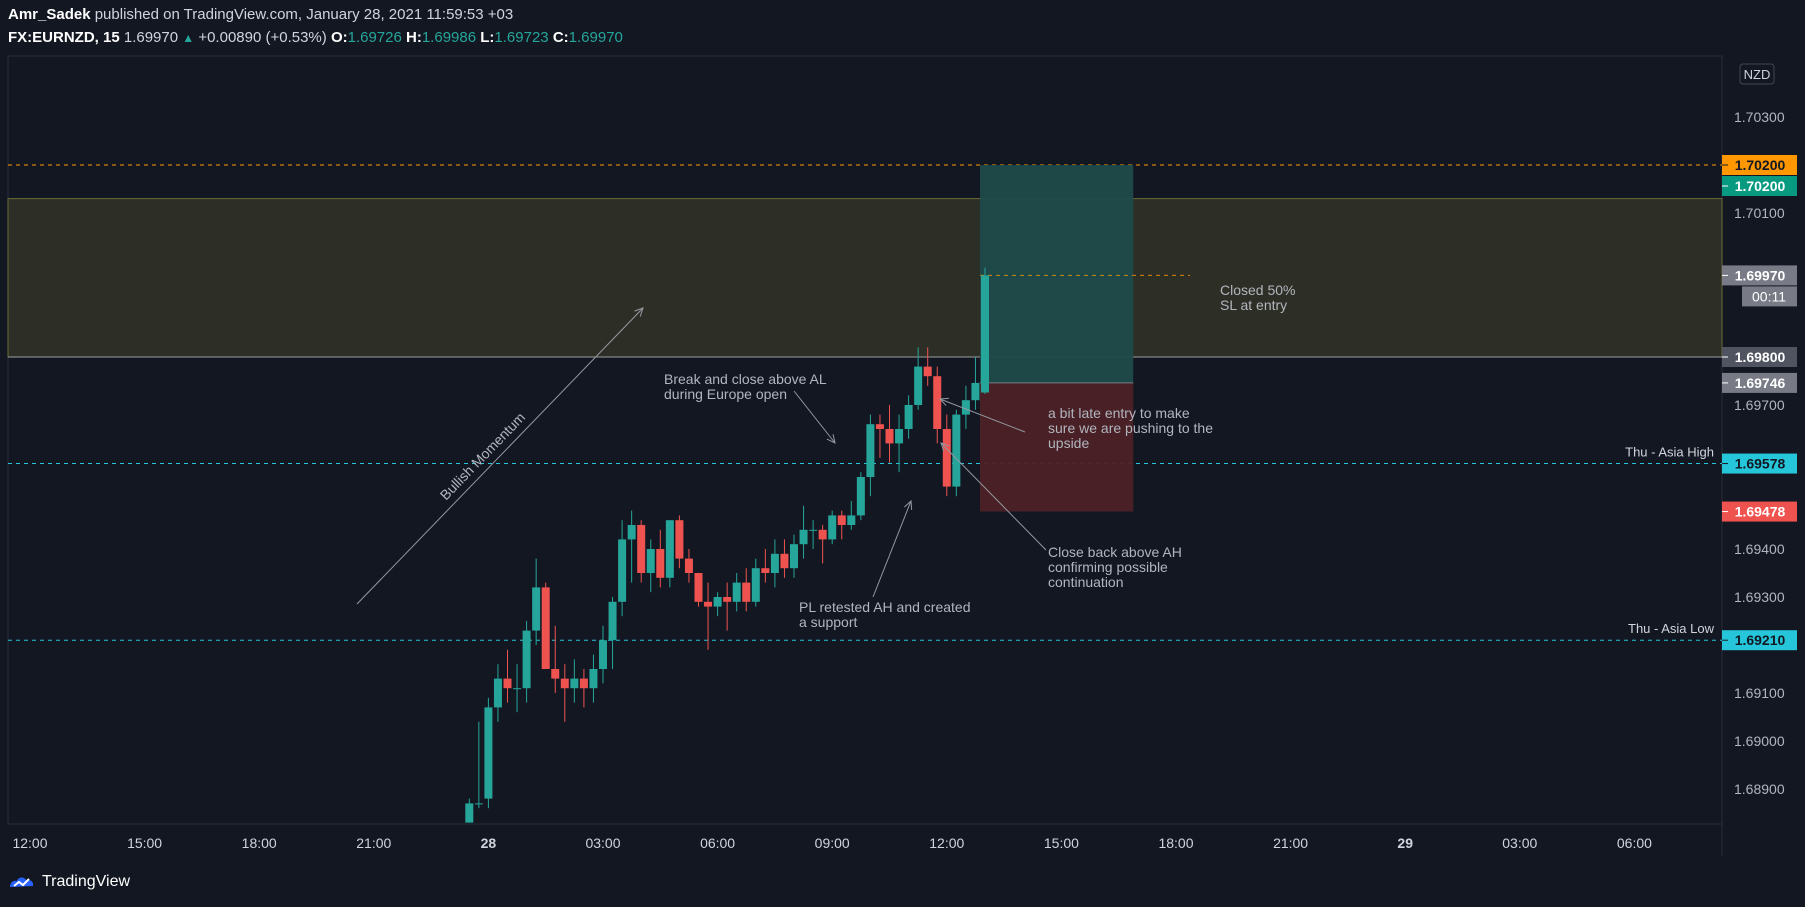 The height and width of the screenshot is (907, 1805). What do you see at coordinates (1061, 843) in the screenshot?
I see `x-tick-label: 15:00` at bounding box center [1061, 843].